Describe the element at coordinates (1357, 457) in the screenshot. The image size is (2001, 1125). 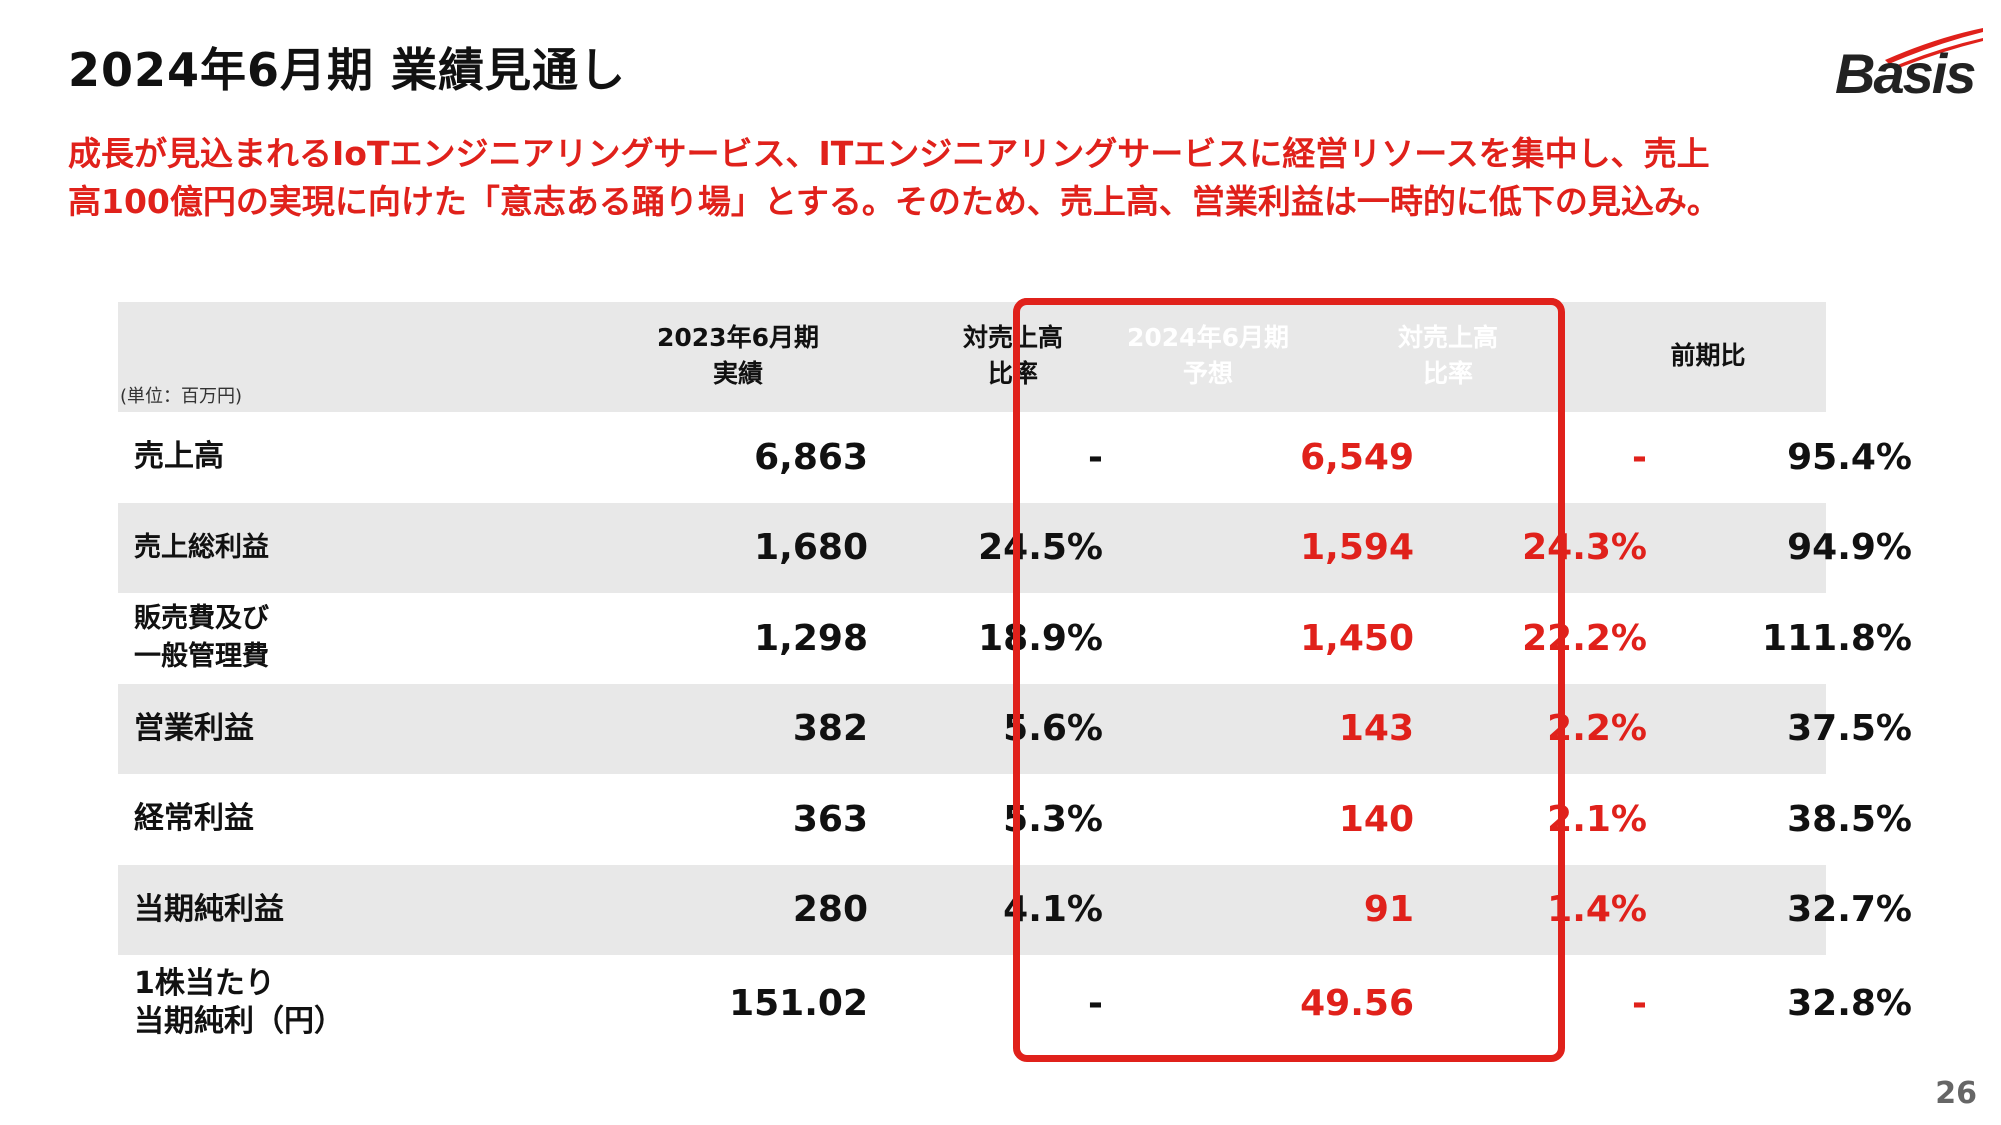
I see `forecast-value: 6,549` at that location.